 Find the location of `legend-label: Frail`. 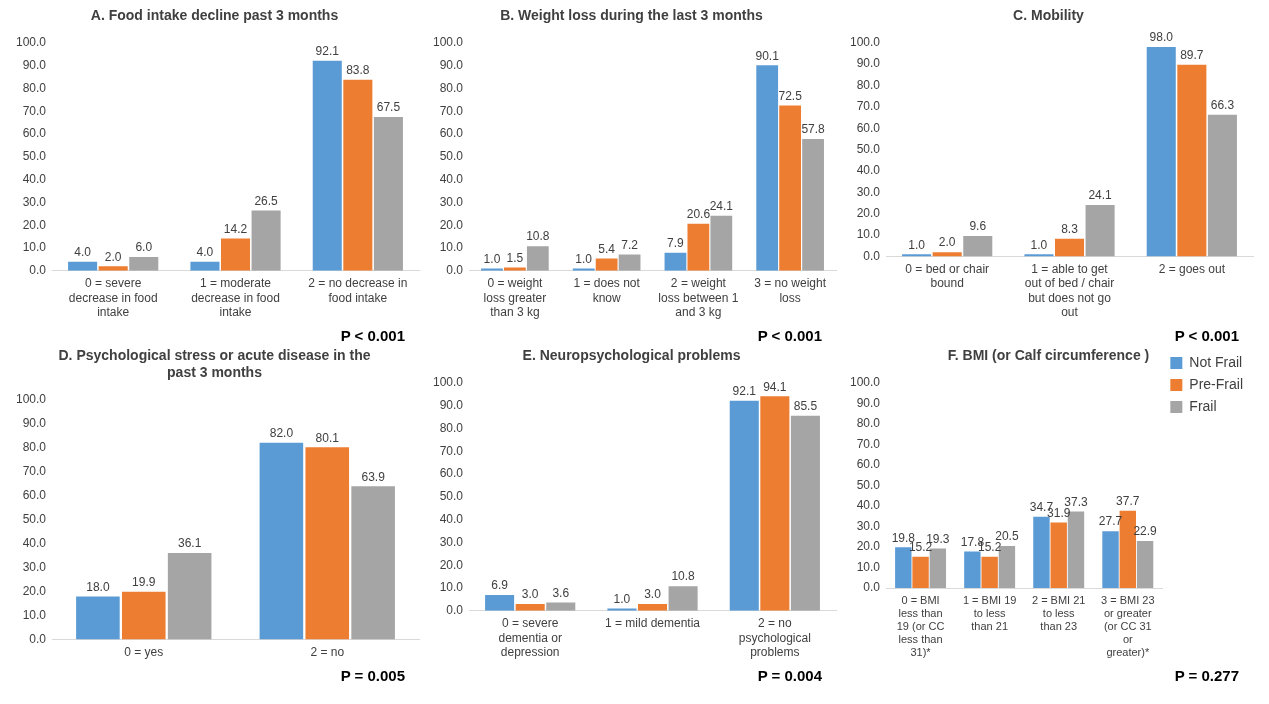

legend-label: Frail is located at coordinates (1203, 405).